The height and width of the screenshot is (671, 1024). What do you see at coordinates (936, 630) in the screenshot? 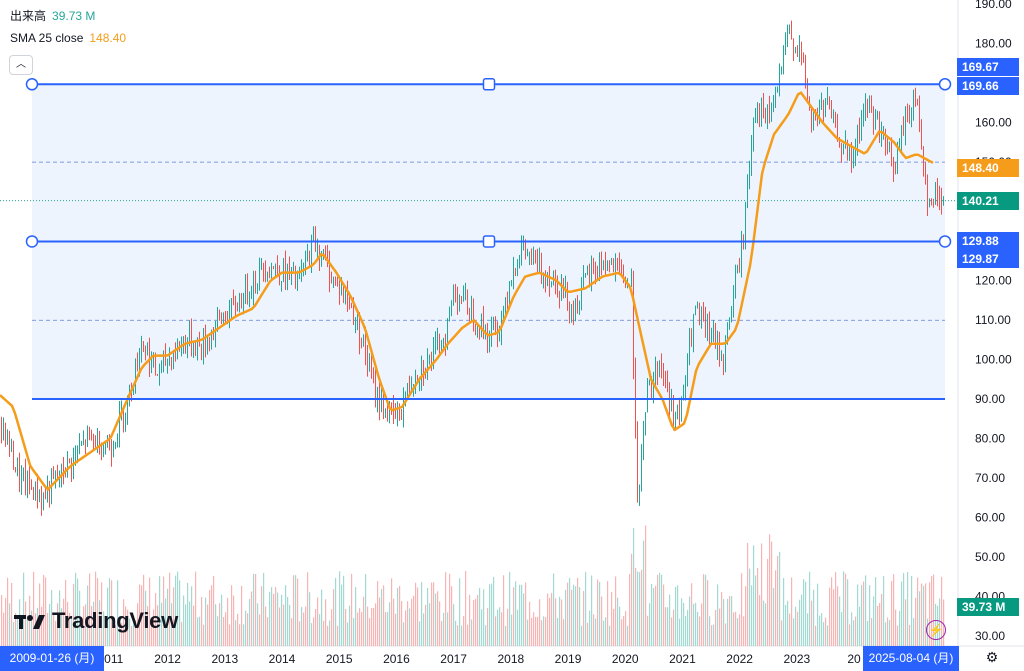
I see `lightning-icon: ⚡` at bounding box center [936, 630].